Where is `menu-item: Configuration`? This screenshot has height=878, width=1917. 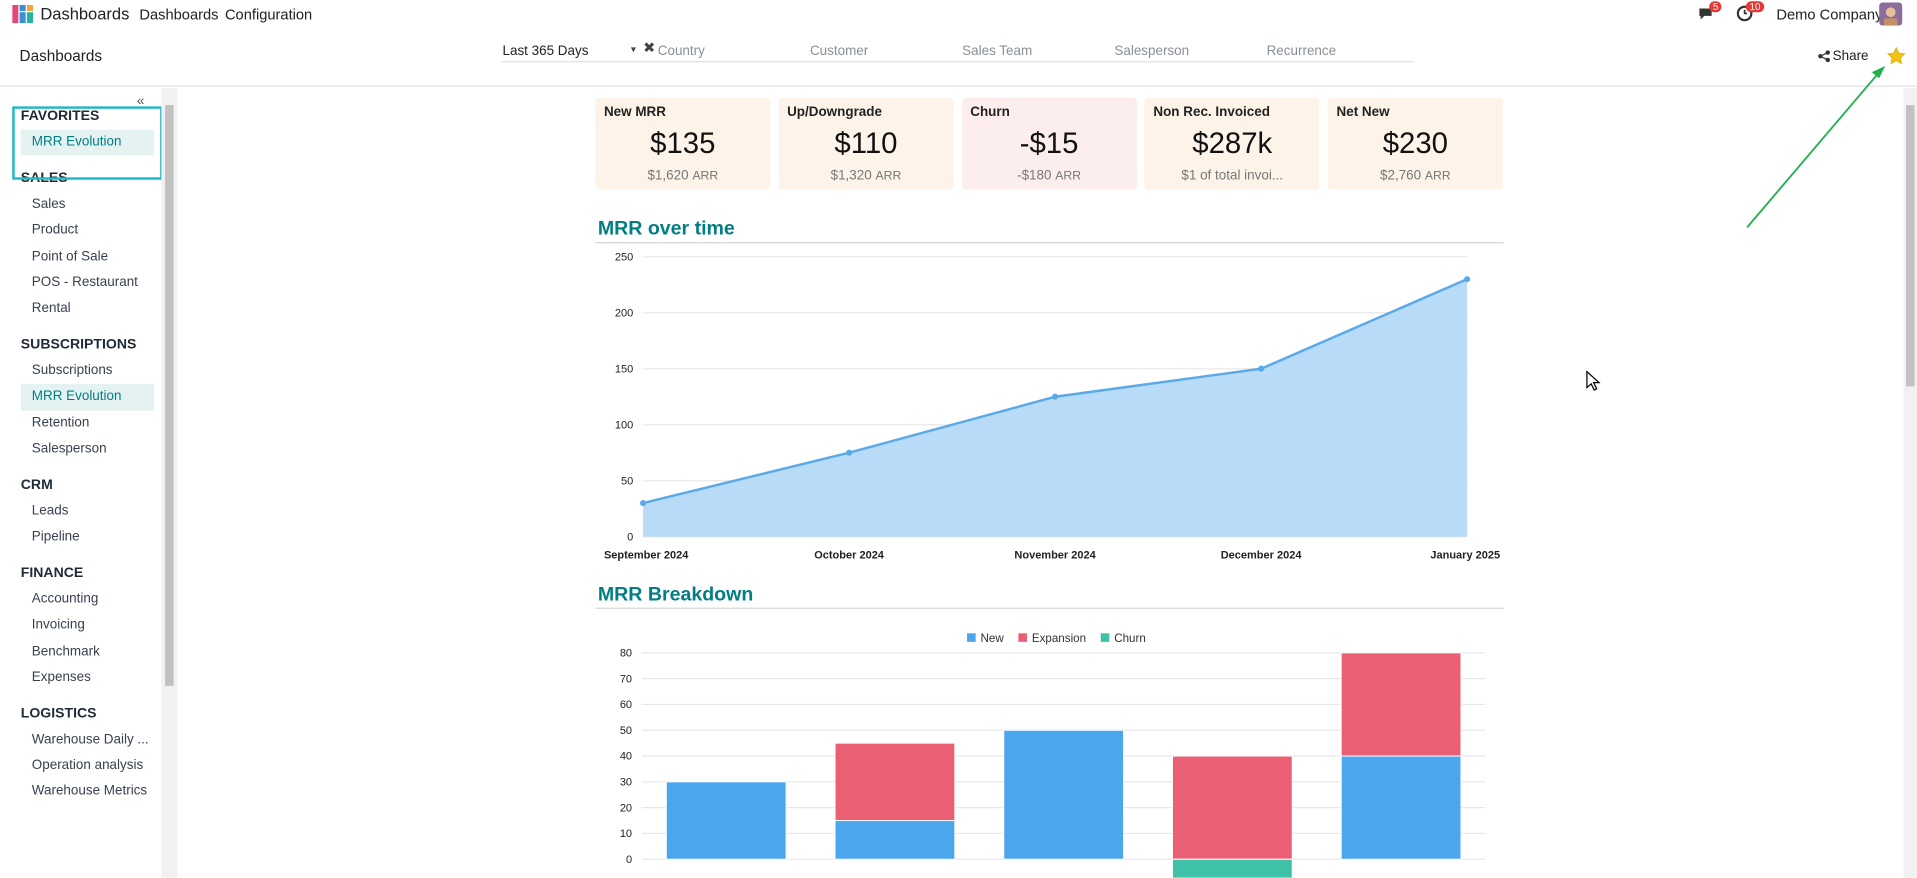
menu-item: Configuration is located at coordinates (268, 15).